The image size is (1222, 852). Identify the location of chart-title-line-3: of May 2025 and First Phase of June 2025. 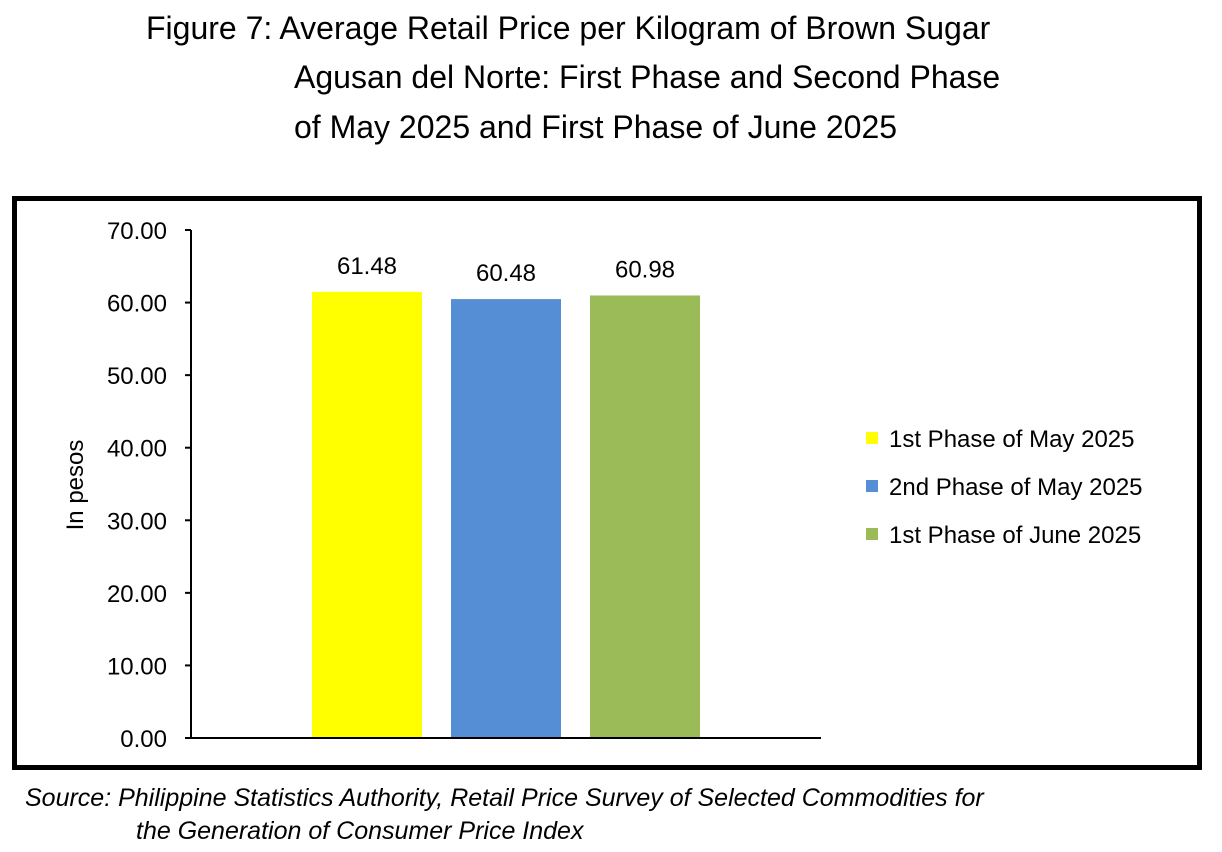
(596, 127).